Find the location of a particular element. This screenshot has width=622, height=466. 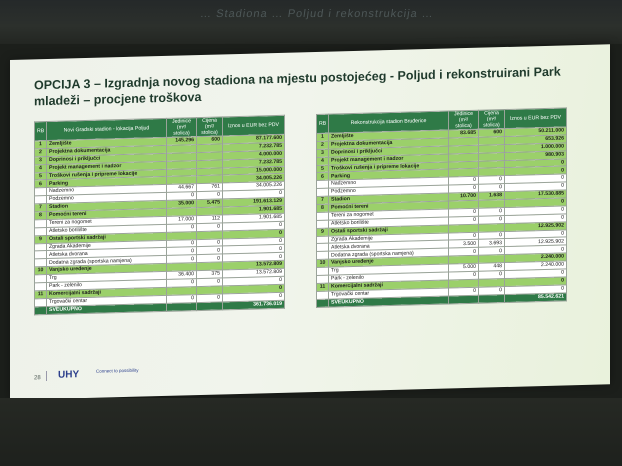

page-number: 28 is located at coordinates (37, 378).